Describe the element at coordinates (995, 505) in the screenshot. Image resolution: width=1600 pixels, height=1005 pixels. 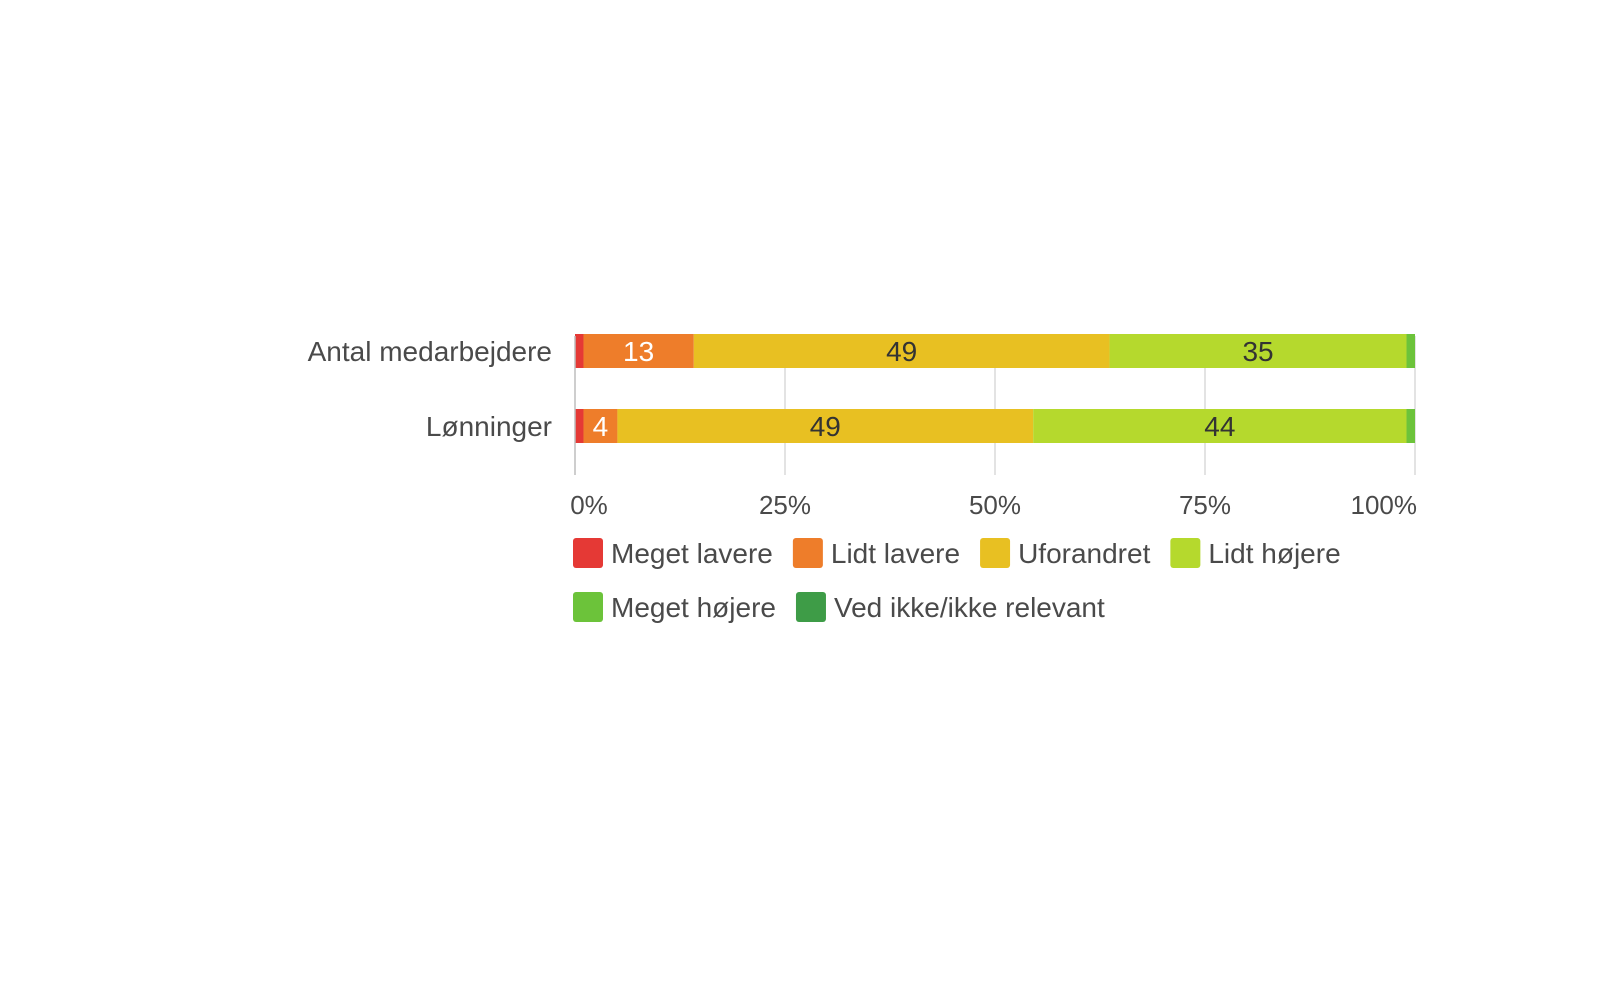
I see `x-tick-label: 50%` at that location.